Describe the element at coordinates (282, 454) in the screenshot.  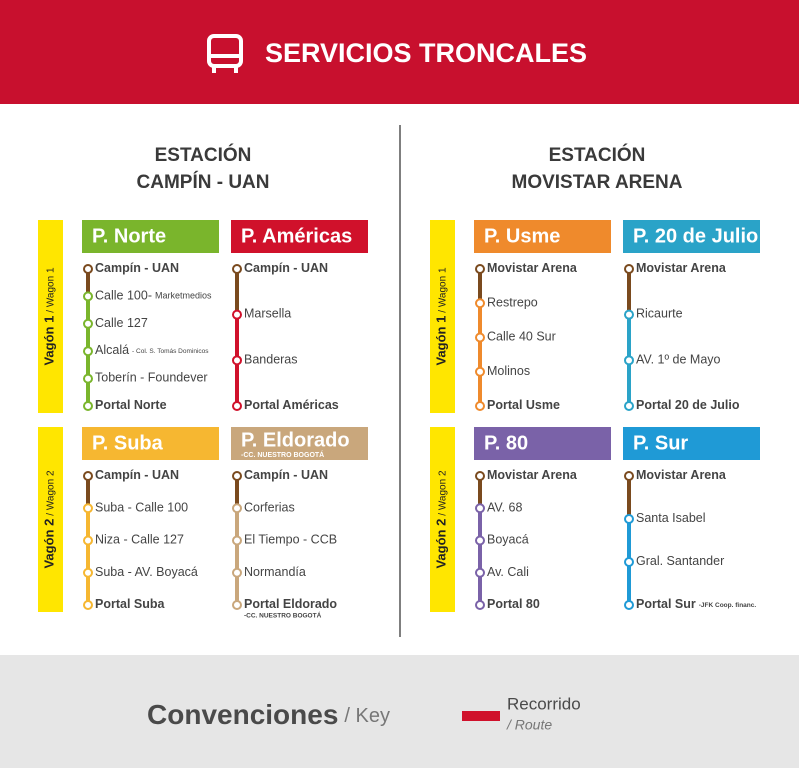
I see `route-subtitle: -CC. NUESTRO BOGOTÁ` at that location.